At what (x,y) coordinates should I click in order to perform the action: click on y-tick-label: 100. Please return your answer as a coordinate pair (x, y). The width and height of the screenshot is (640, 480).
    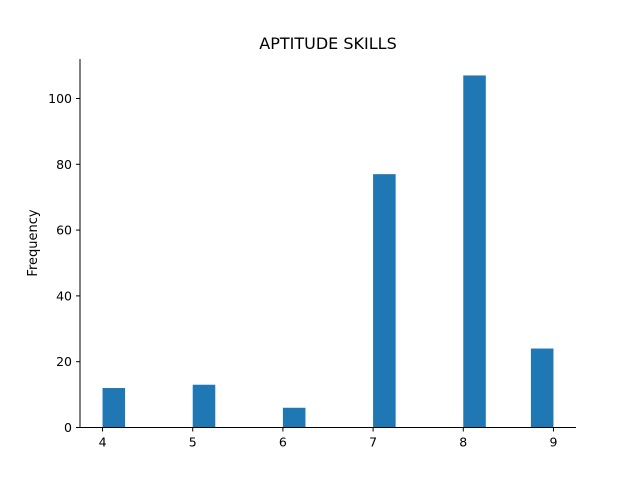
    Looking at the image, I should click on (60, 98).